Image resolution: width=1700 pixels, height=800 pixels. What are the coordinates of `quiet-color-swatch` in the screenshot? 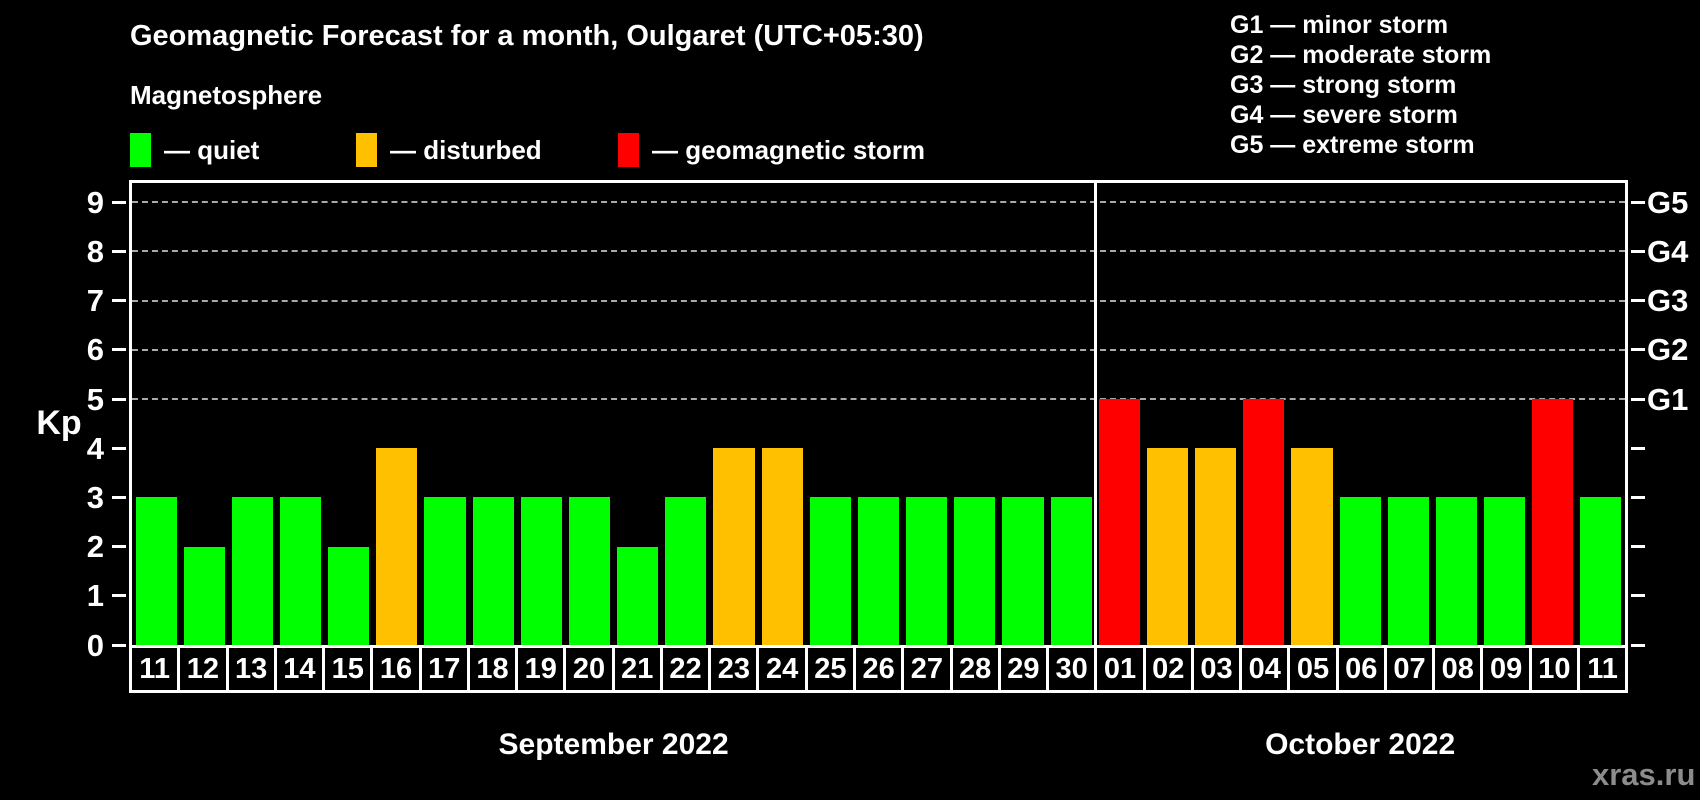 It's located at (140, 150).